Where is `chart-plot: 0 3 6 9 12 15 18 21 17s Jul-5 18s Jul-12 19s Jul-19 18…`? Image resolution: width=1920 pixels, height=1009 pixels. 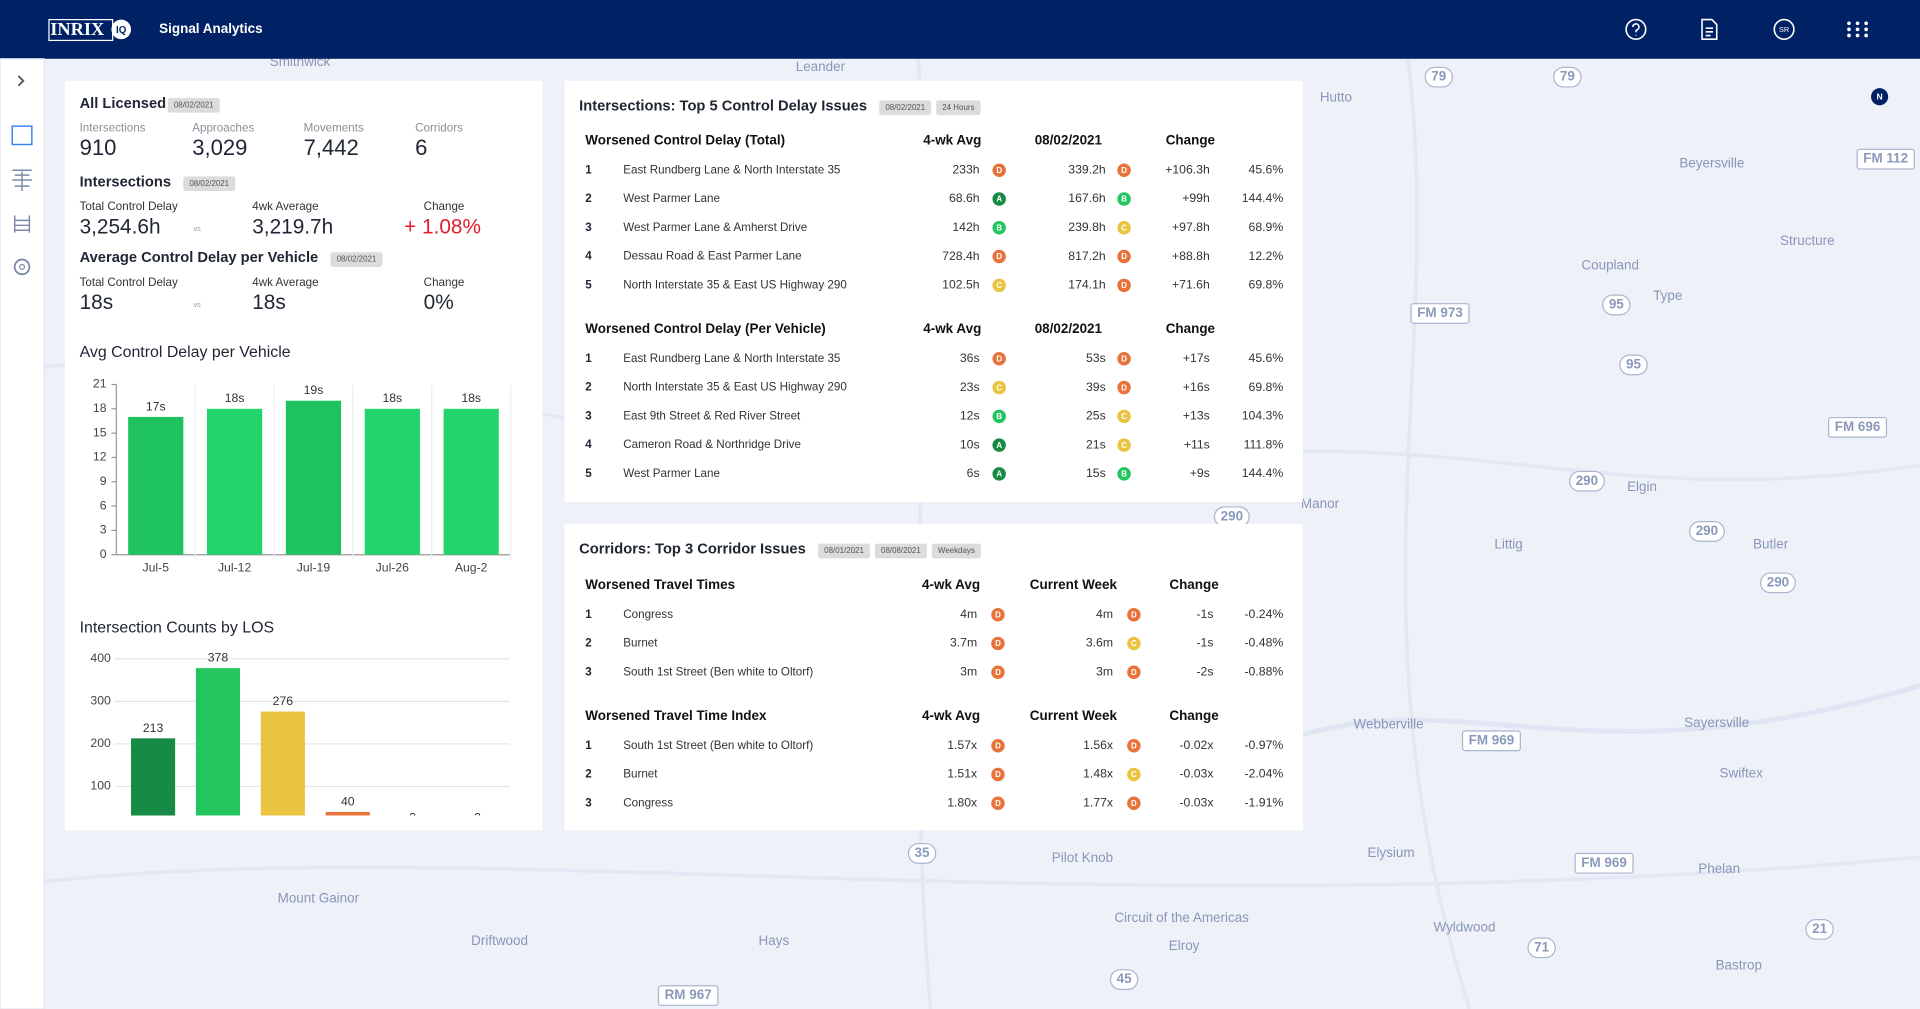 chart-plot: 0 3 6 9 12 15 18 21 17s Jul-5 18s Jul-12 19s Jul-19 18… is located at coordinates (302, 475).